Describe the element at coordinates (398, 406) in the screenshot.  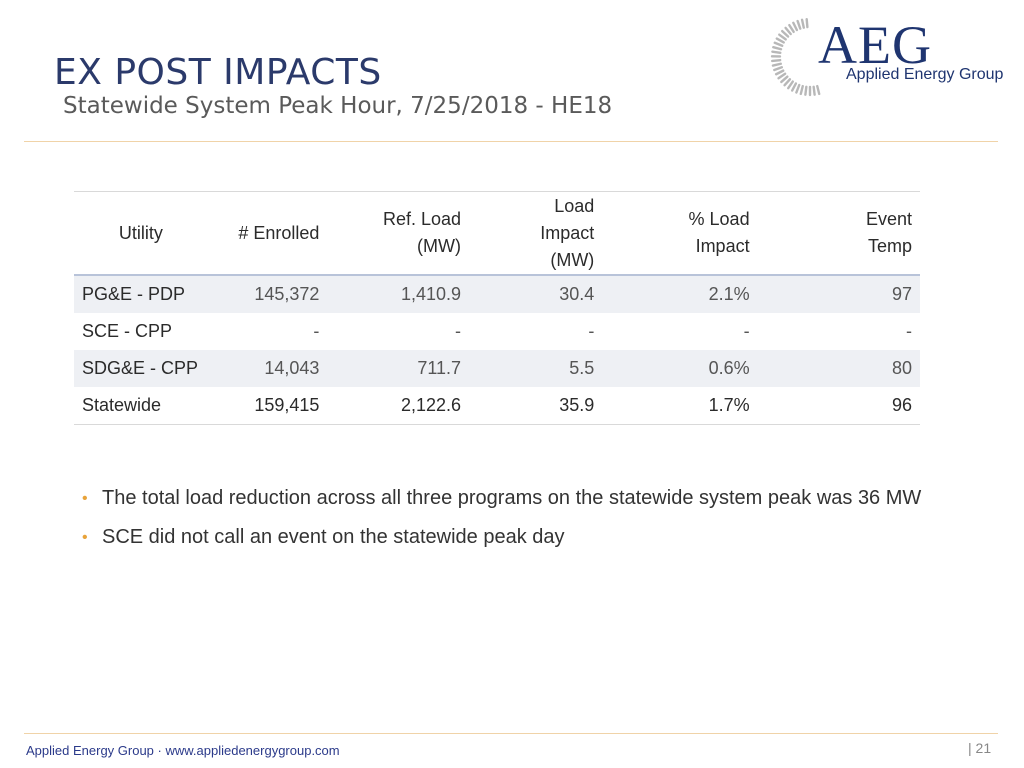
I see `cell-ref-load: 2,122.6` at that location.